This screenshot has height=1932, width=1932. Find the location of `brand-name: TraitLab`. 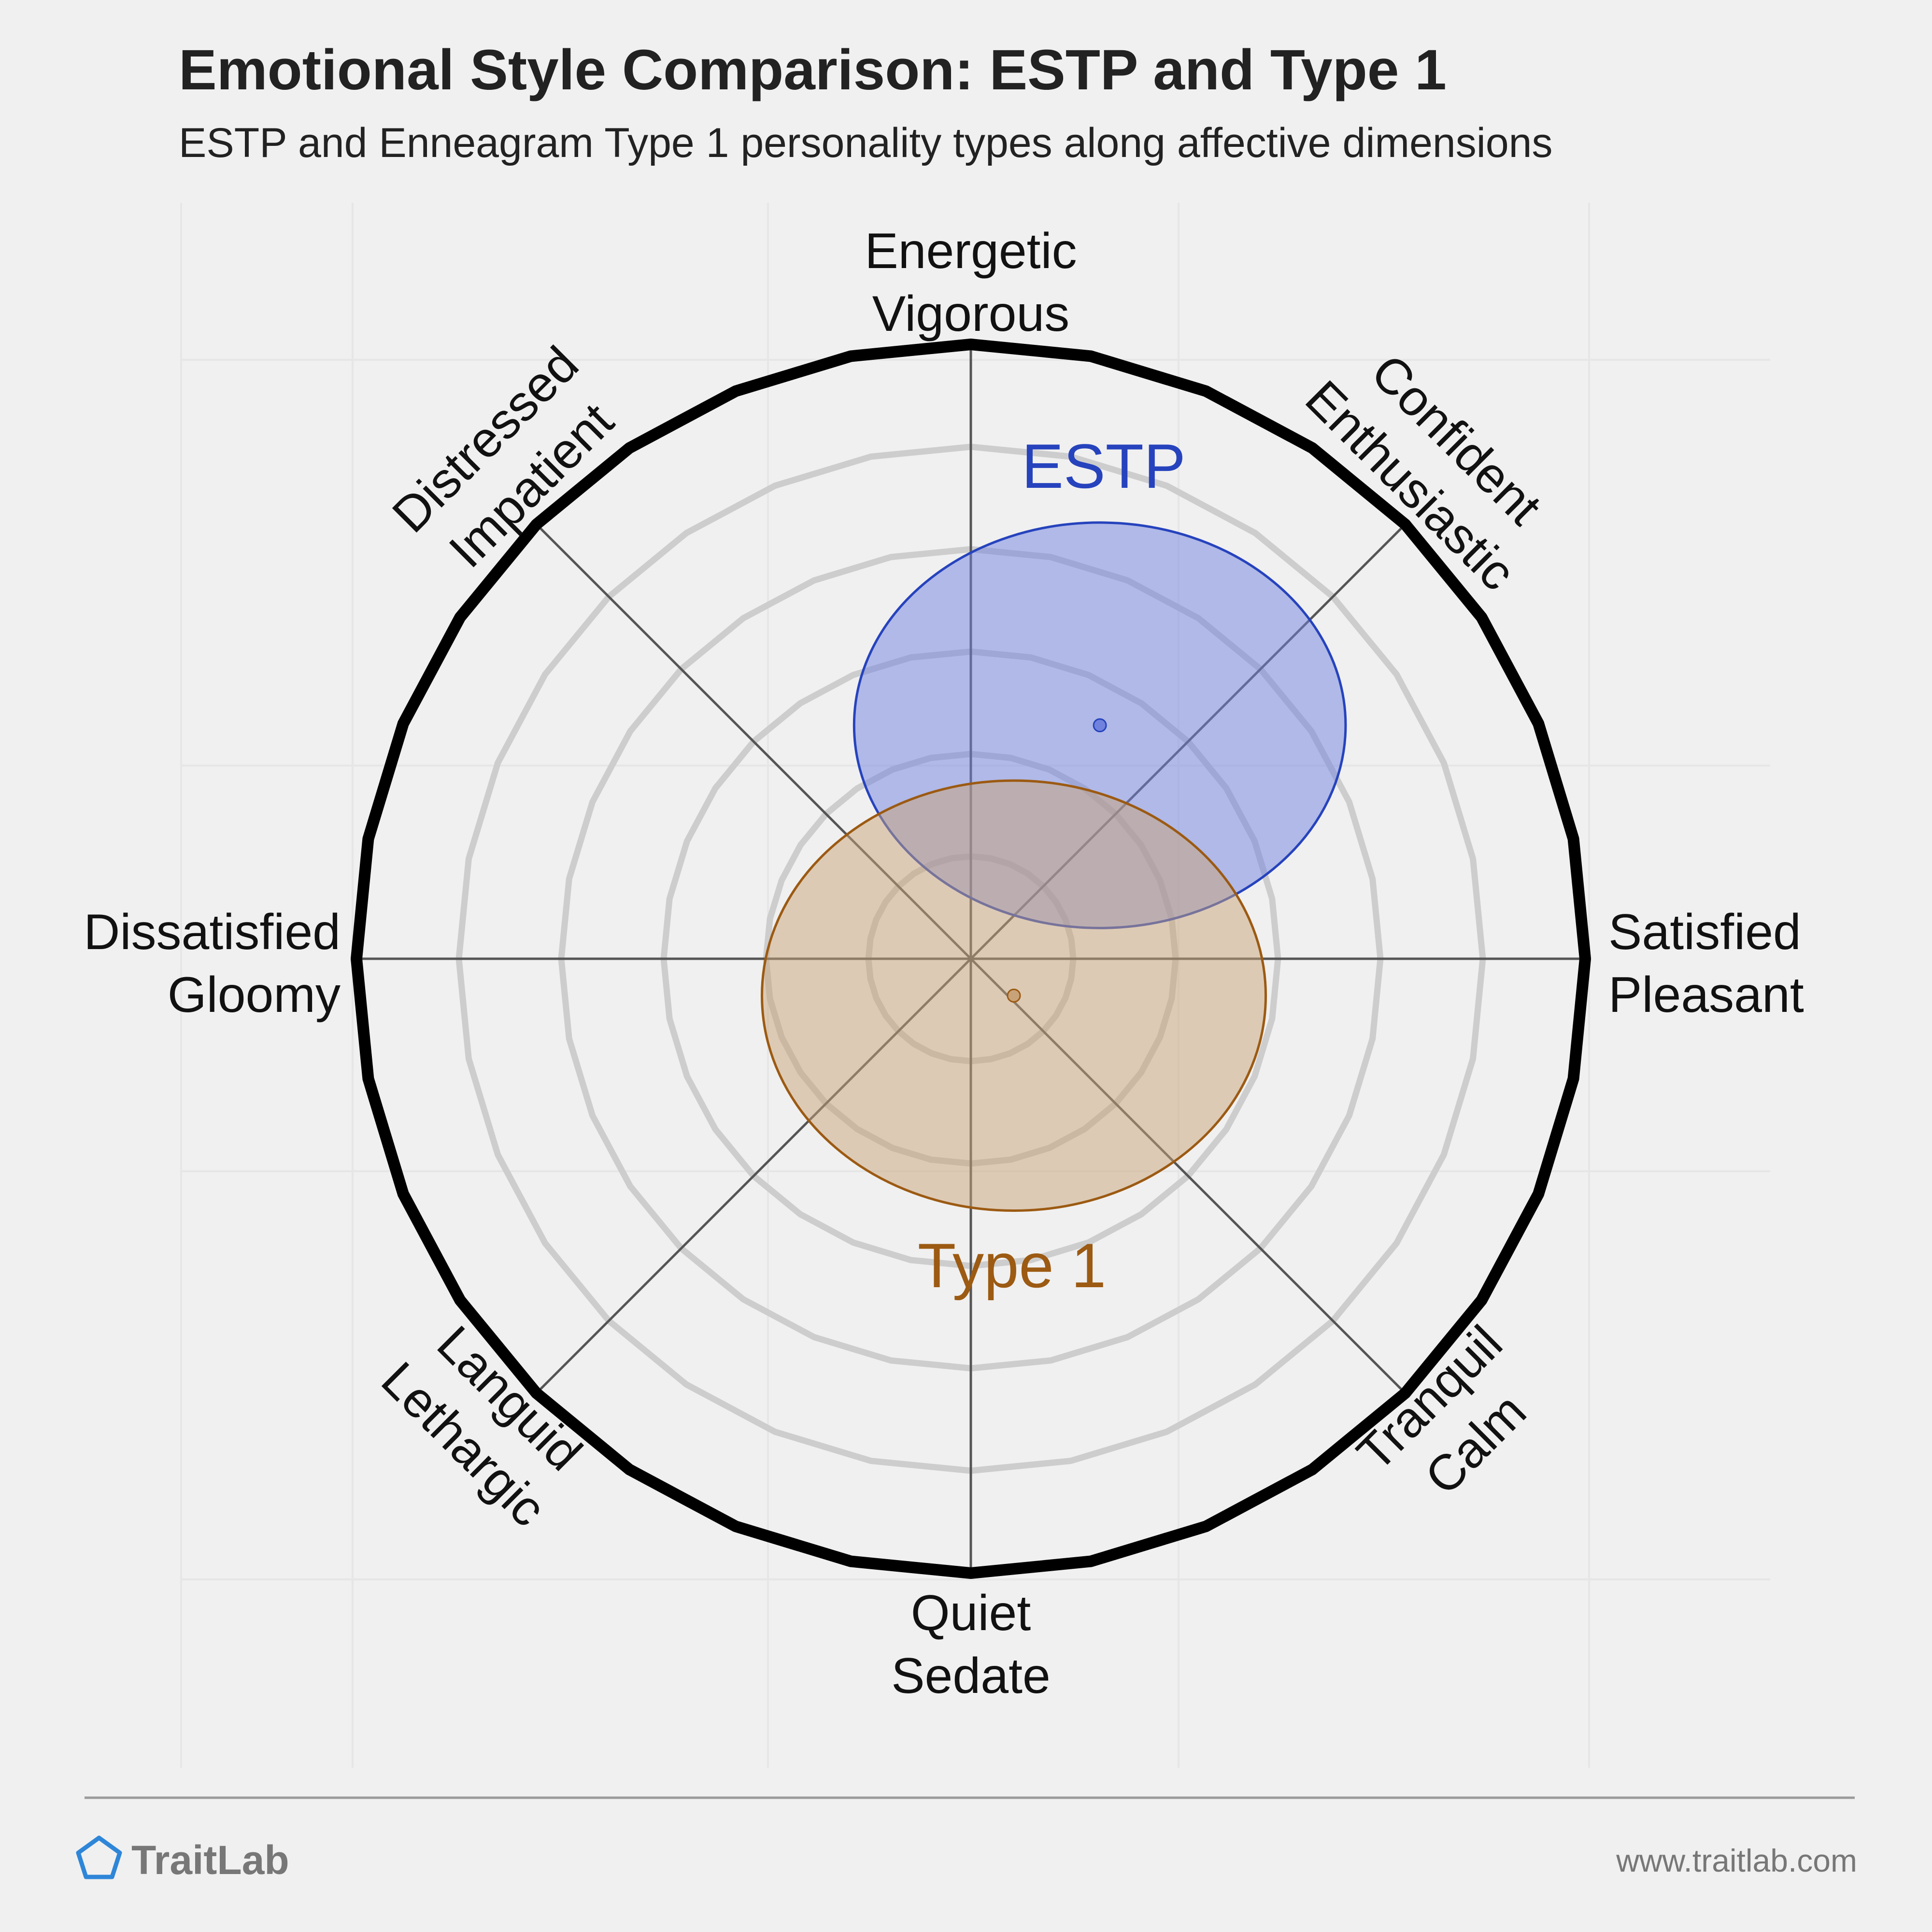

brand-name: TraitLab is located at coordinates (210, 1860).